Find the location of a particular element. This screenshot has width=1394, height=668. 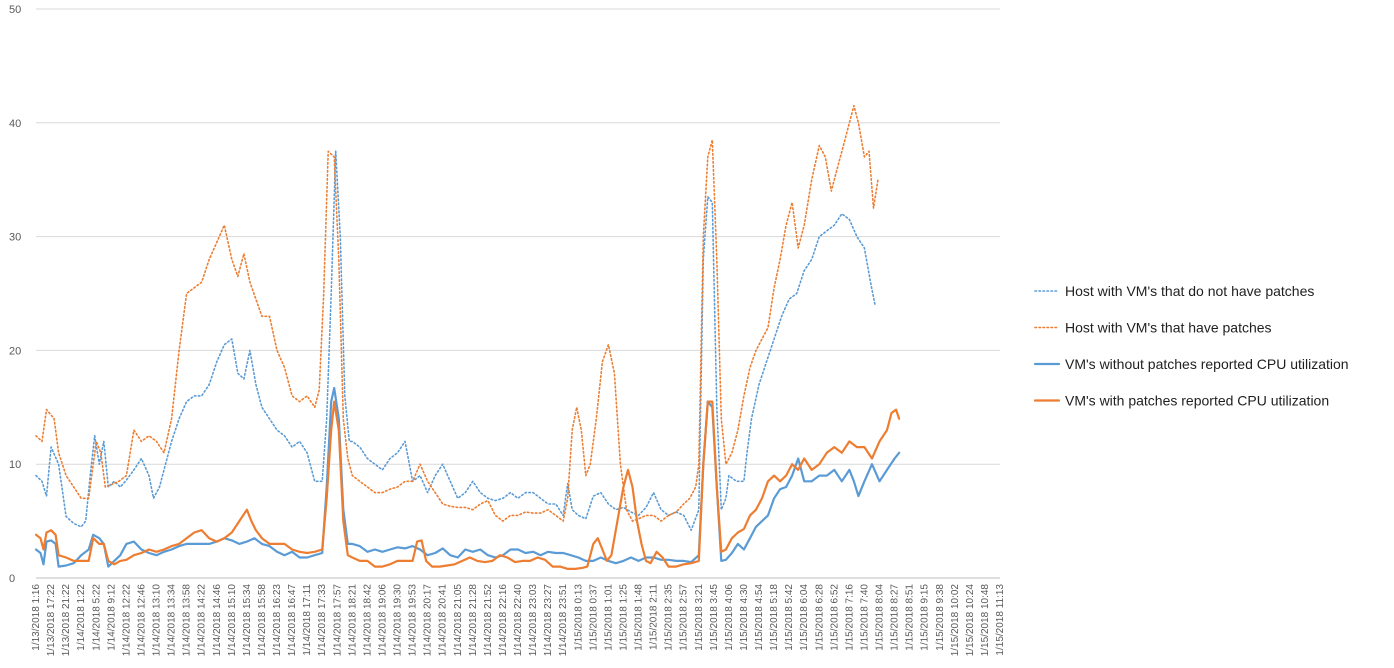

x-tick-label: 1/14/2018 22:16 is located at coordinates (503, 620).